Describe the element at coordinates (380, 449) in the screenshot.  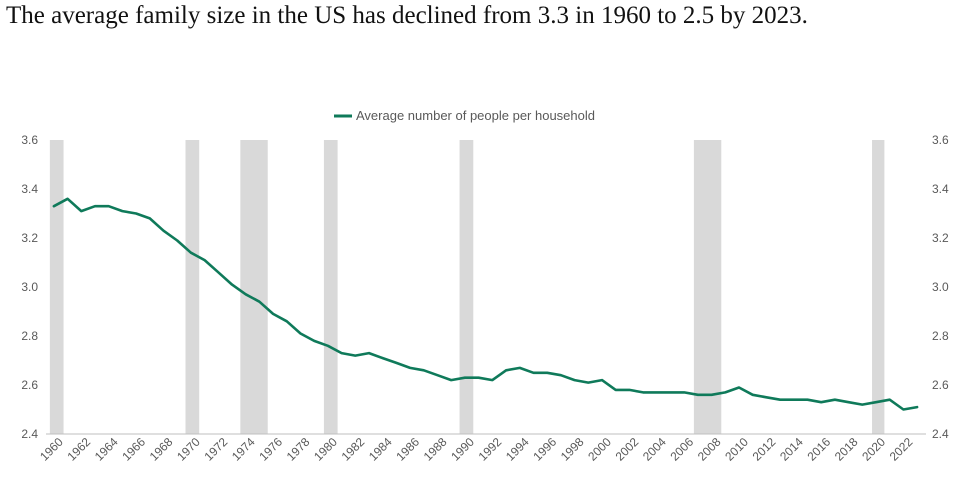
I see `x-tick-label: 1984` at that location.